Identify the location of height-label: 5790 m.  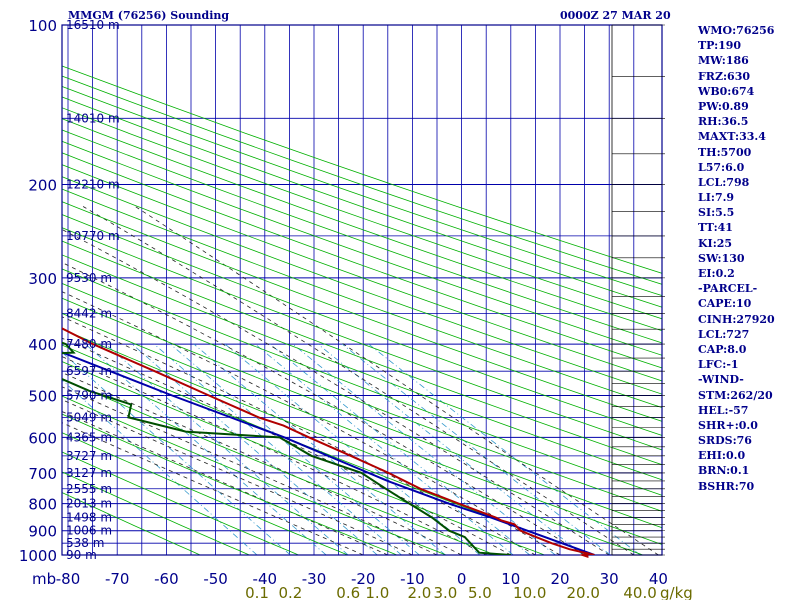
(89, 395).